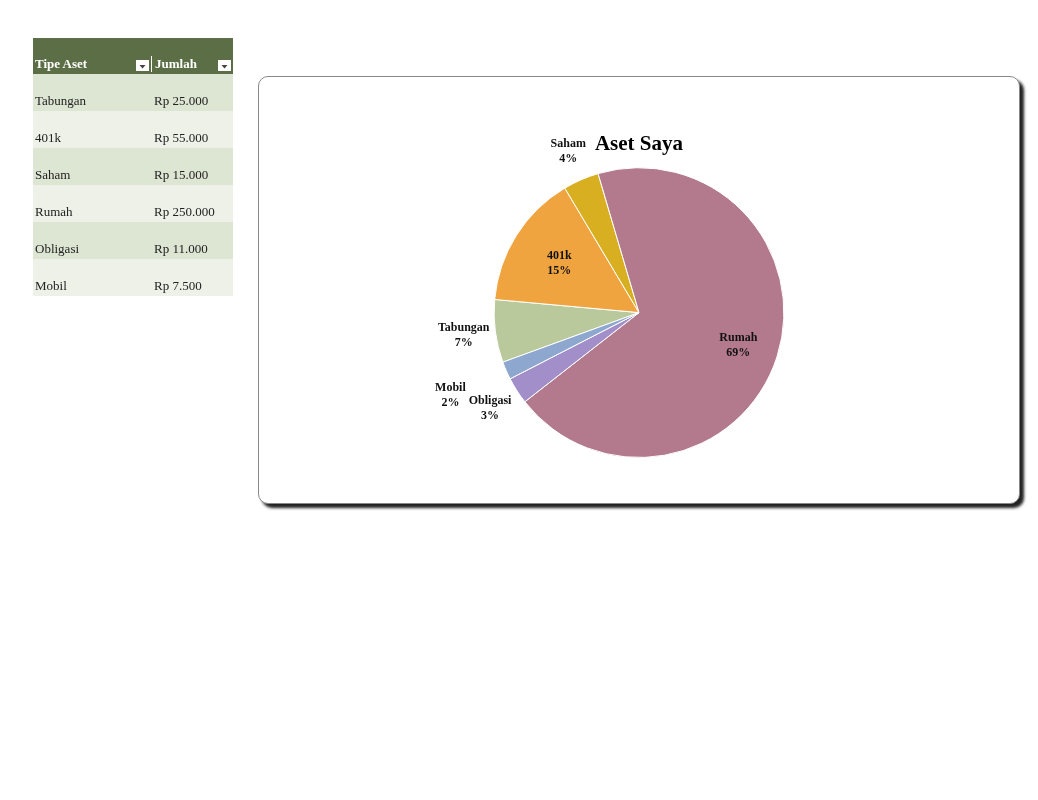  Describe the element at coordinates (53, 174) in the screenshot. I see `text: Saham` at that location.